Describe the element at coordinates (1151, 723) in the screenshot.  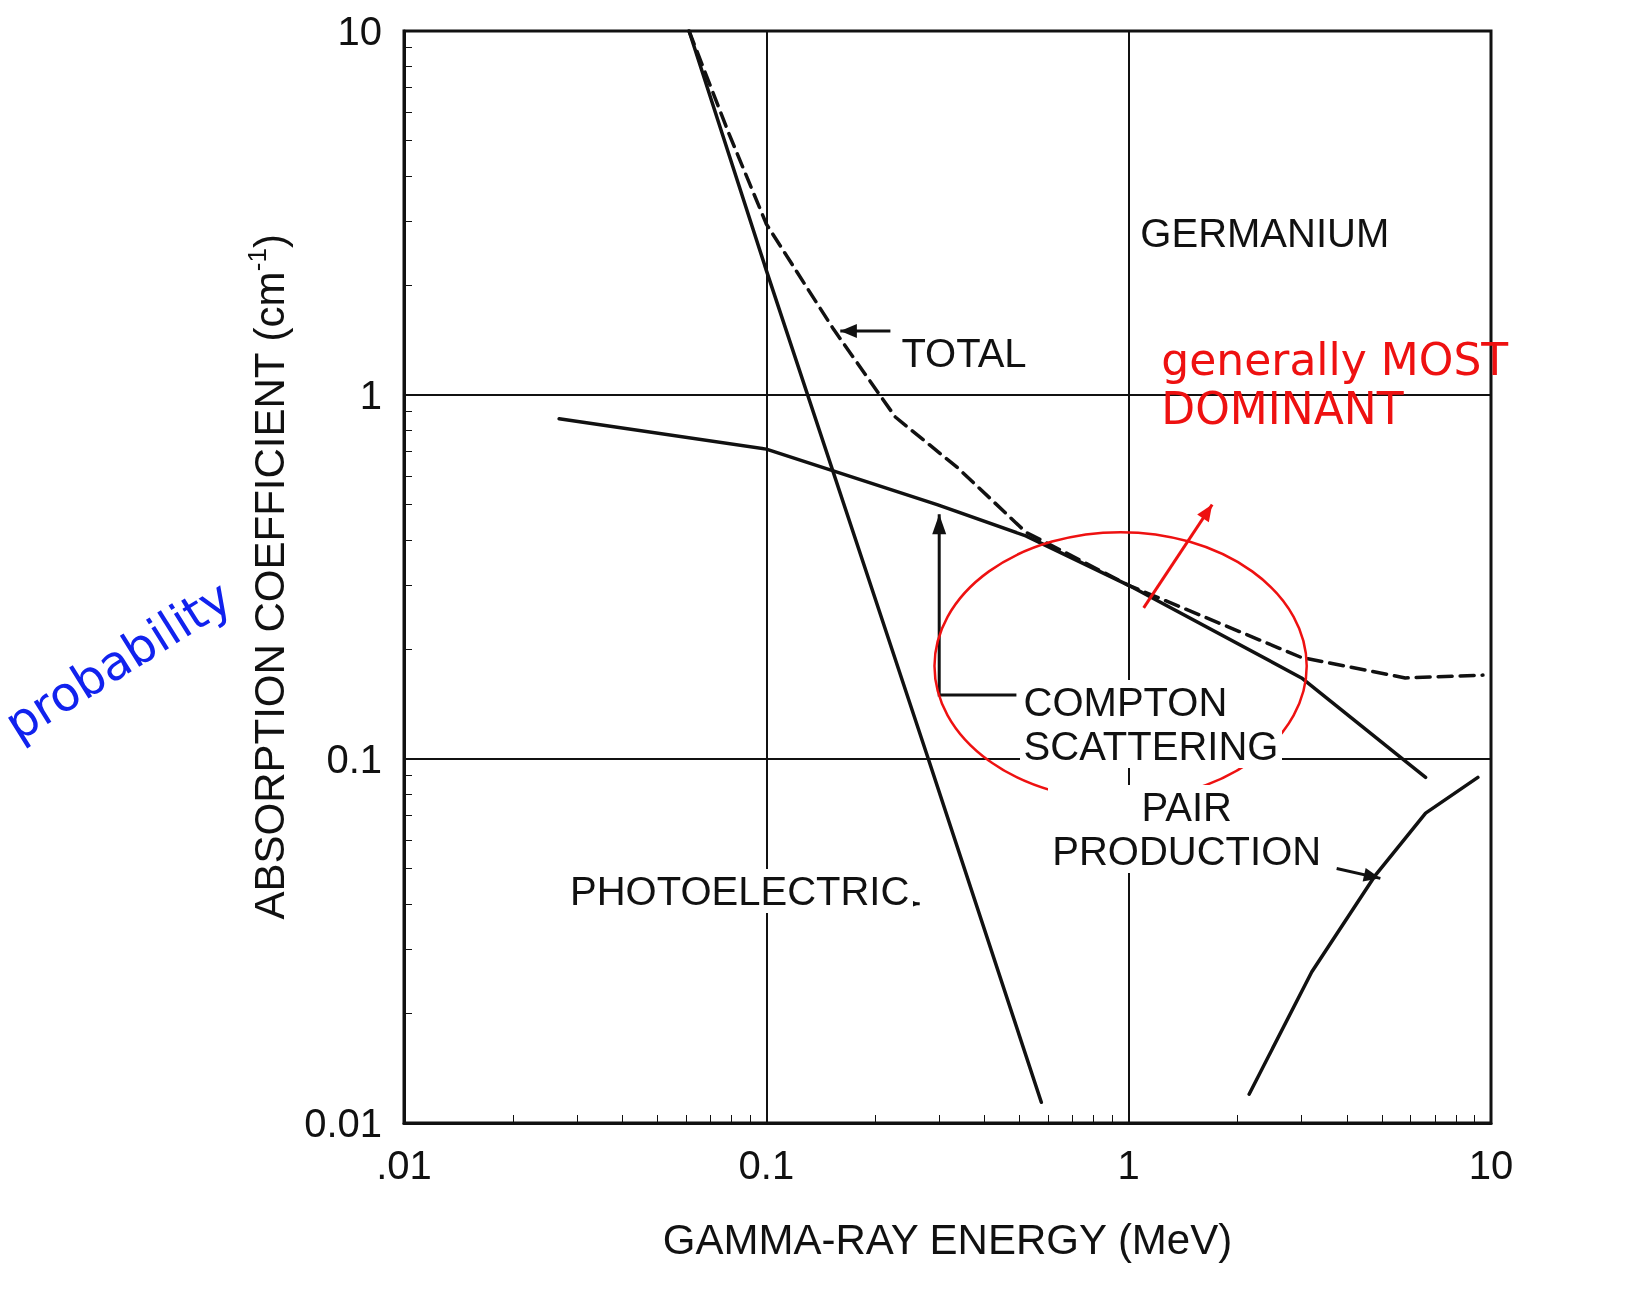
I see `annotation: COMPTON SCATTERING` at that location.